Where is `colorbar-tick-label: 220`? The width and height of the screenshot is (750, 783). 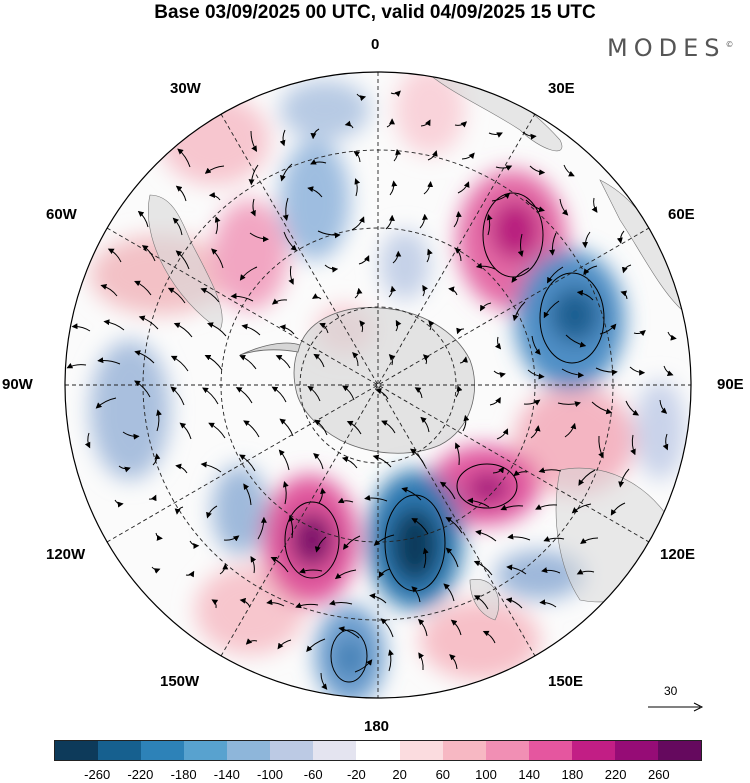 colorbar-tick-label: 220 is located at coordinates (615, 774).